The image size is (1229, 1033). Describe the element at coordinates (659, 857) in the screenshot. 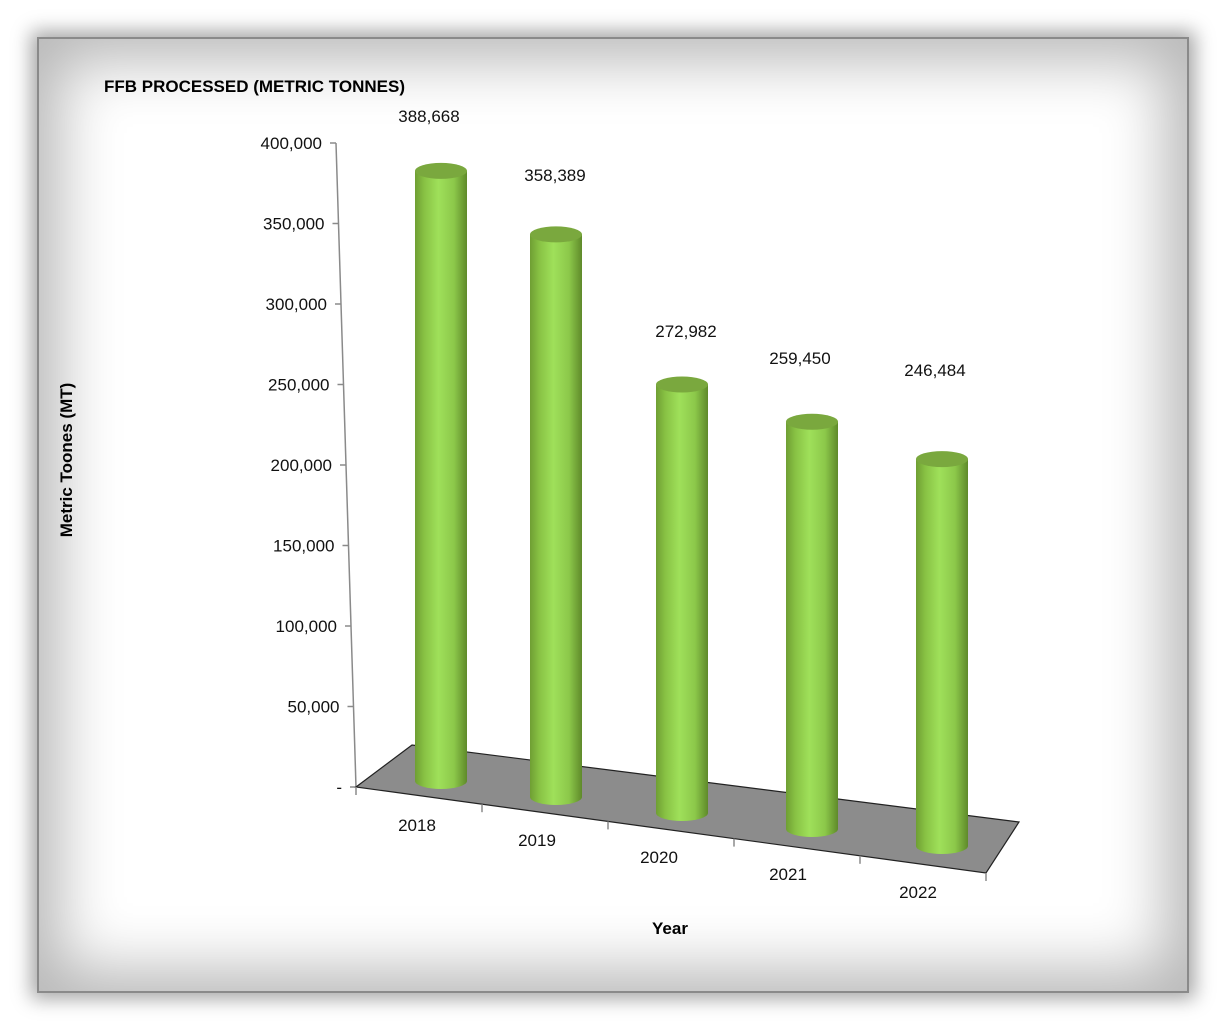

I see `x-tick-label: 2020` at that location.